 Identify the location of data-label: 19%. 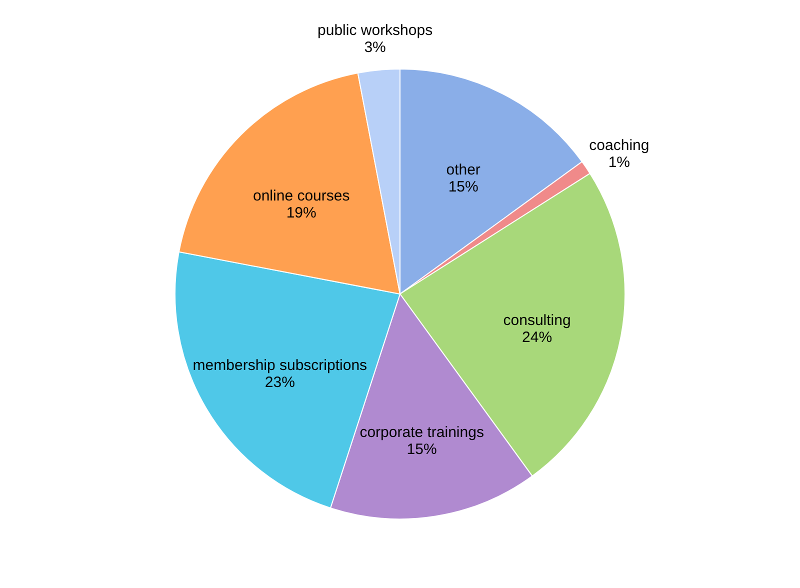
(301, 213).